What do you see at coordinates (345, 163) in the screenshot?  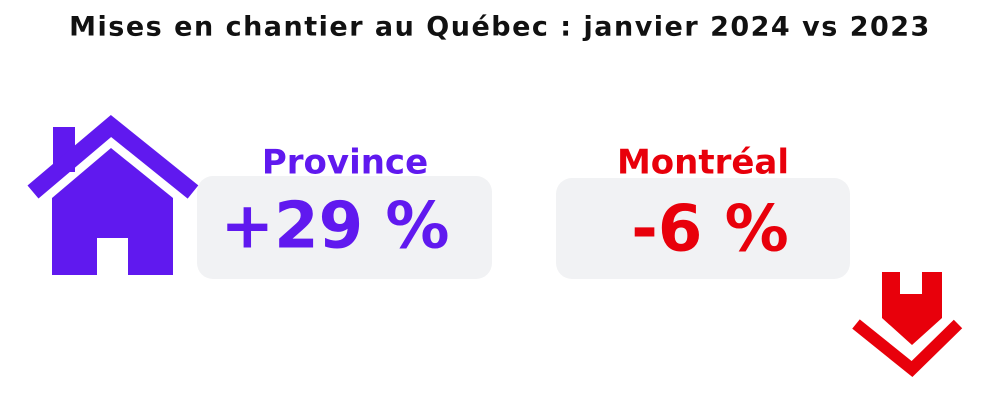 I see `panel-label: Province` at bounding box center [345, 163].